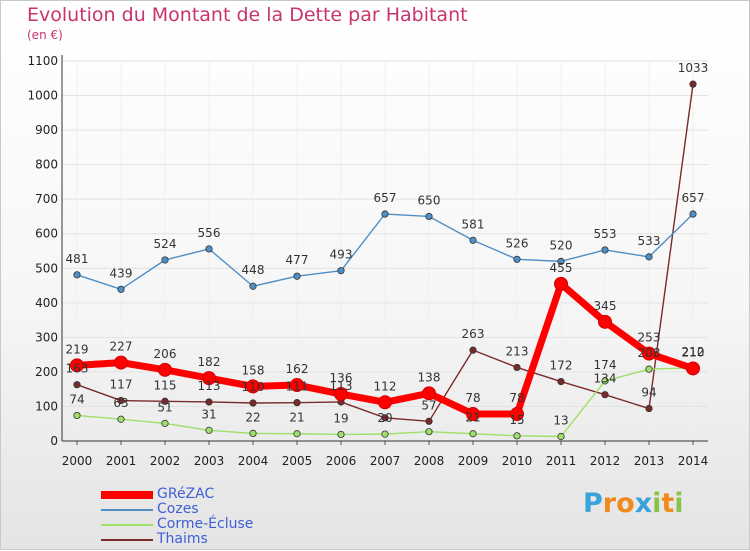  I want to click on logo-letter: t, so click(668, 503).